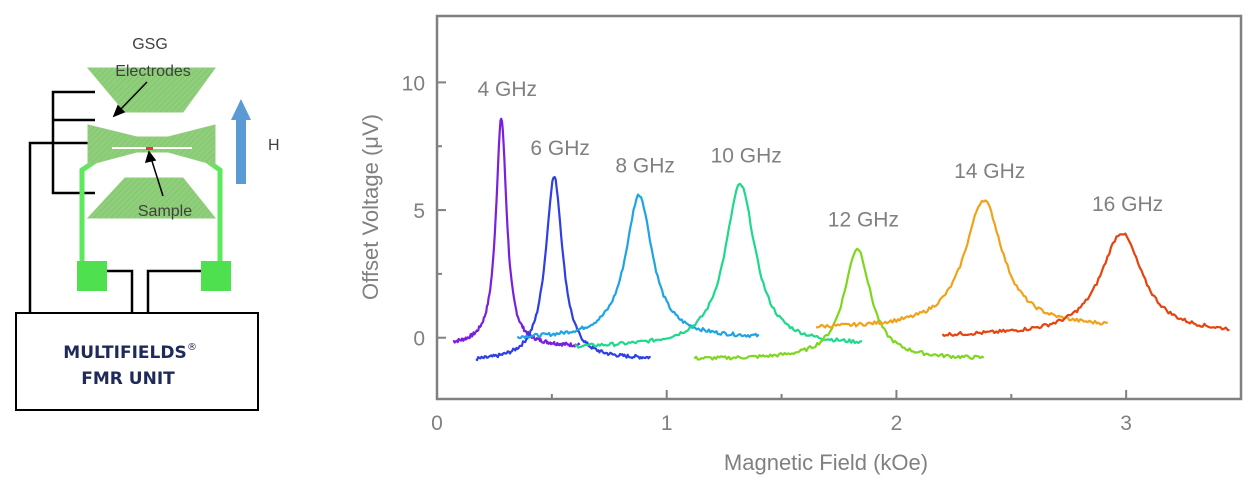 The image size is (1257, 484). Describe the element at coordinates (157, 177) in the screenshot. I see `sample-pointer-line` at that location.